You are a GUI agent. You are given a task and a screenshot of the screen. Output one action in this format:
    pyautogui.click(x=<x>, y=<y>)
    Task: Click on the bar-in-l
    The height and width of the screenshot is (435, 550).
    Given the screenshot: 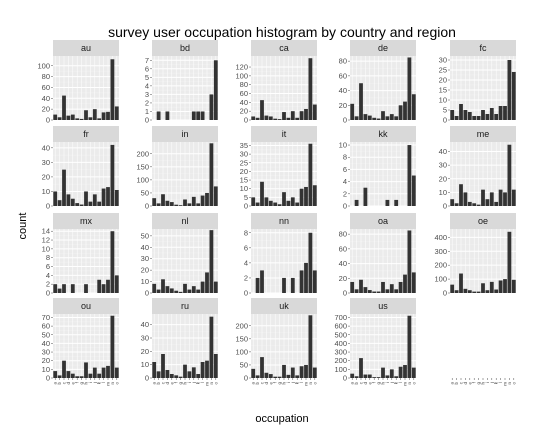 What is the action you would take?
    pyautogui.click(x=203, y=201)
    